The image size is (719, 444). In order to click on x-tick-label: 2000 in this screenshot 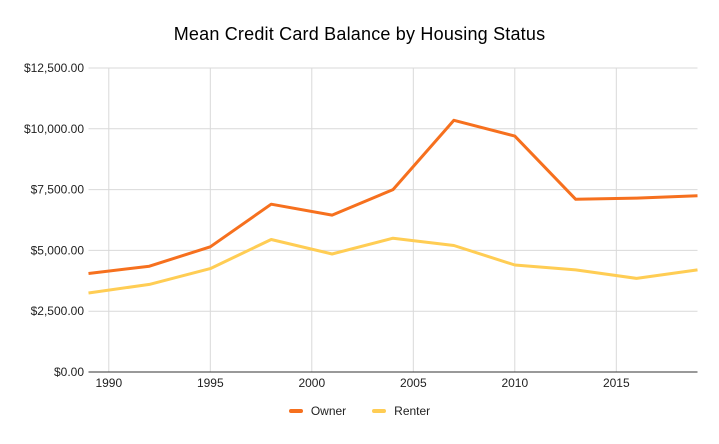, I will do `click(311, 383)`.